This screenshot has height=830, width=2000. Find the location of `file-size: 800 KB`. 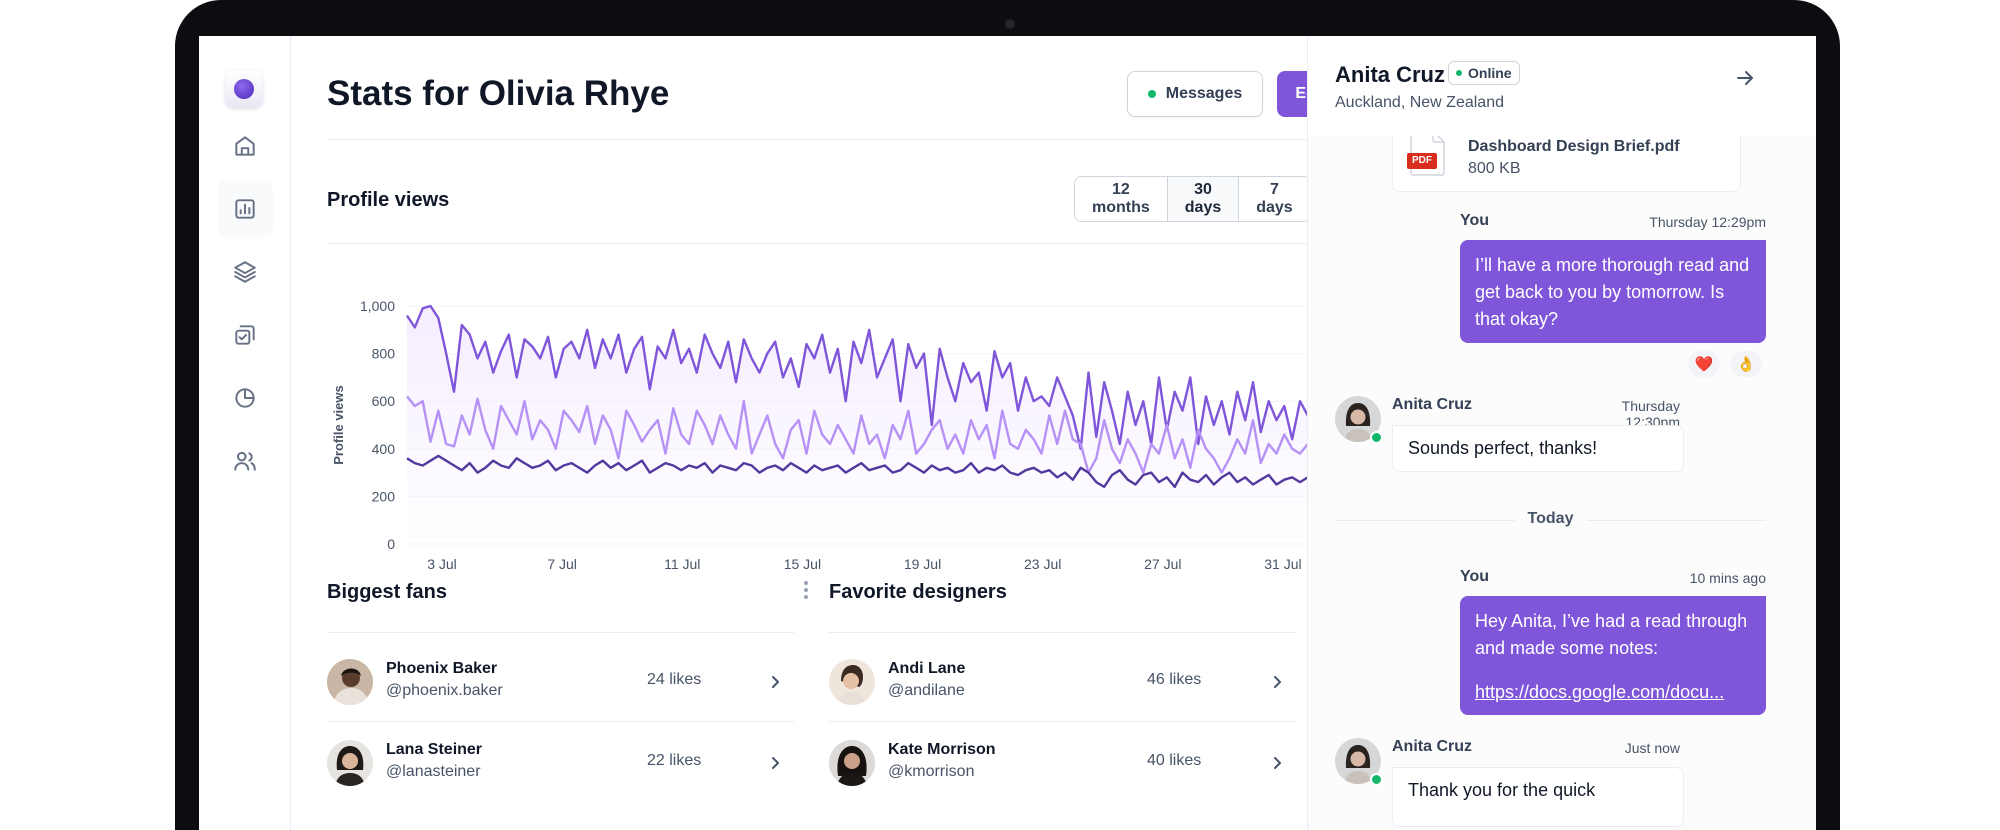

file-size: 800 KB is located at coordinates (1494, 168).